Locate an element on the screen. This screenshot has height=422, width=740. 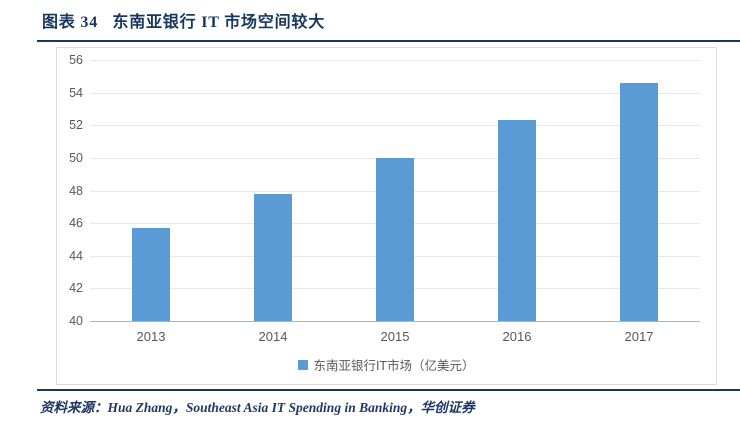
x-axis-tick-label: 2015 is located at coordinates (395, 336).